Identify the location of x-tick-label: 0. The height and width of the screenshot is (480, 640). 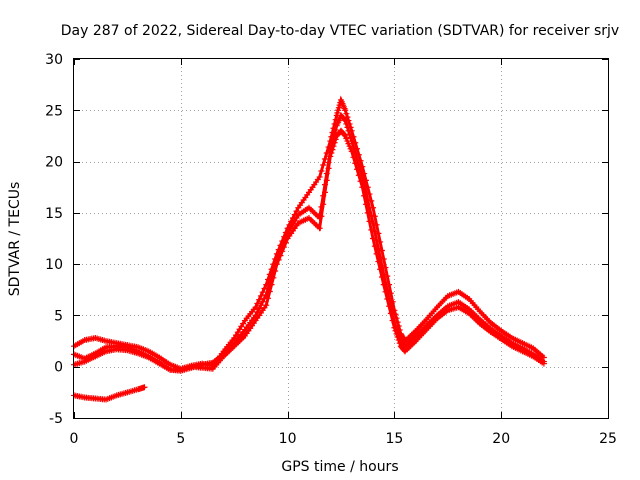
(74, 439).